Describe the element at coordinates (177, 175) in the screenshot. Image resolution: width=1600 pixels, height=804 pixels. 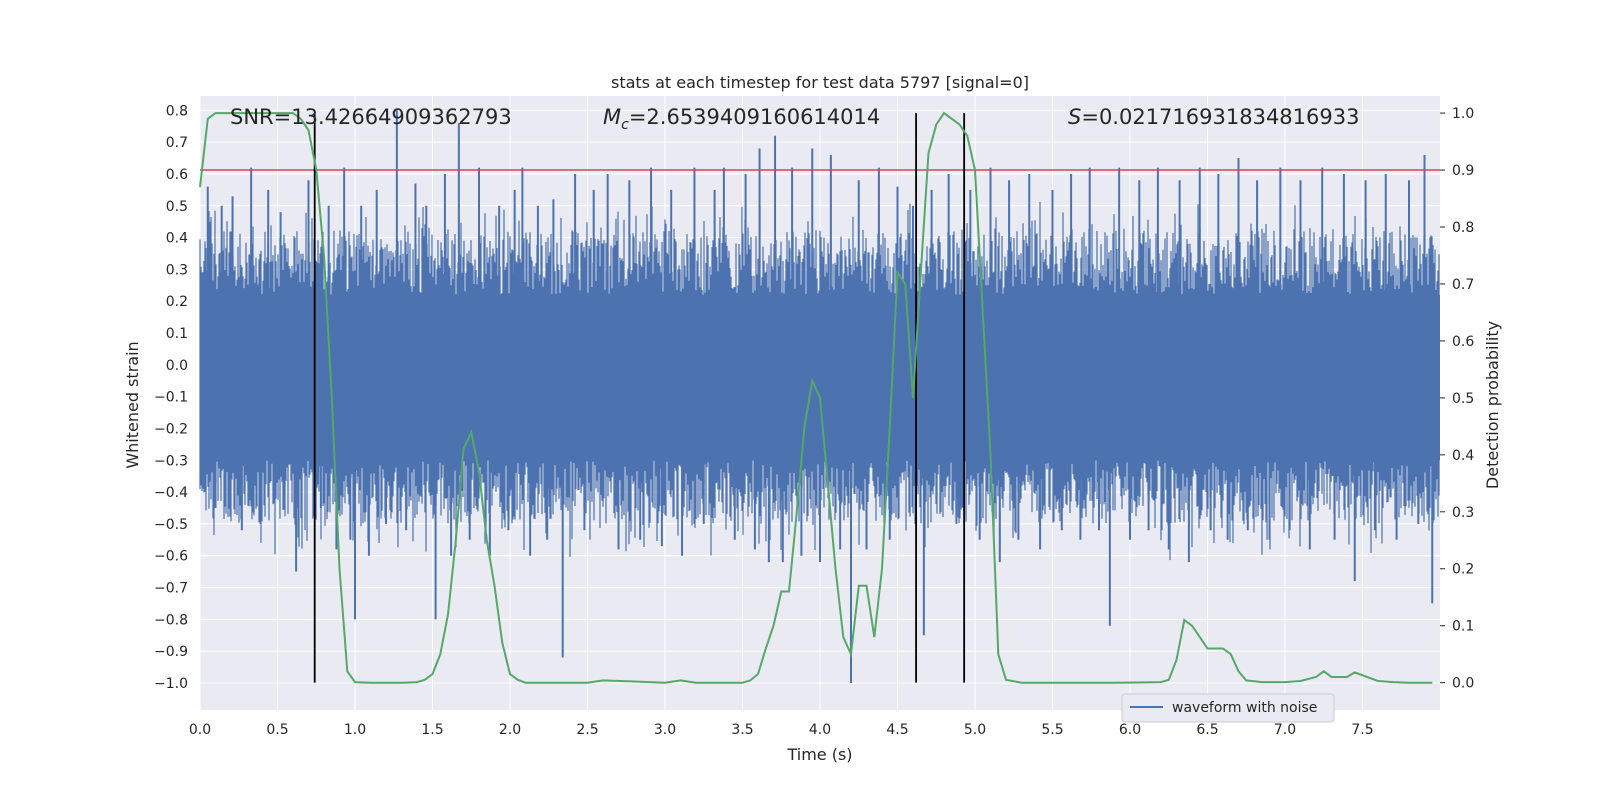
I see `y-tick-label: 0.6` at that location.